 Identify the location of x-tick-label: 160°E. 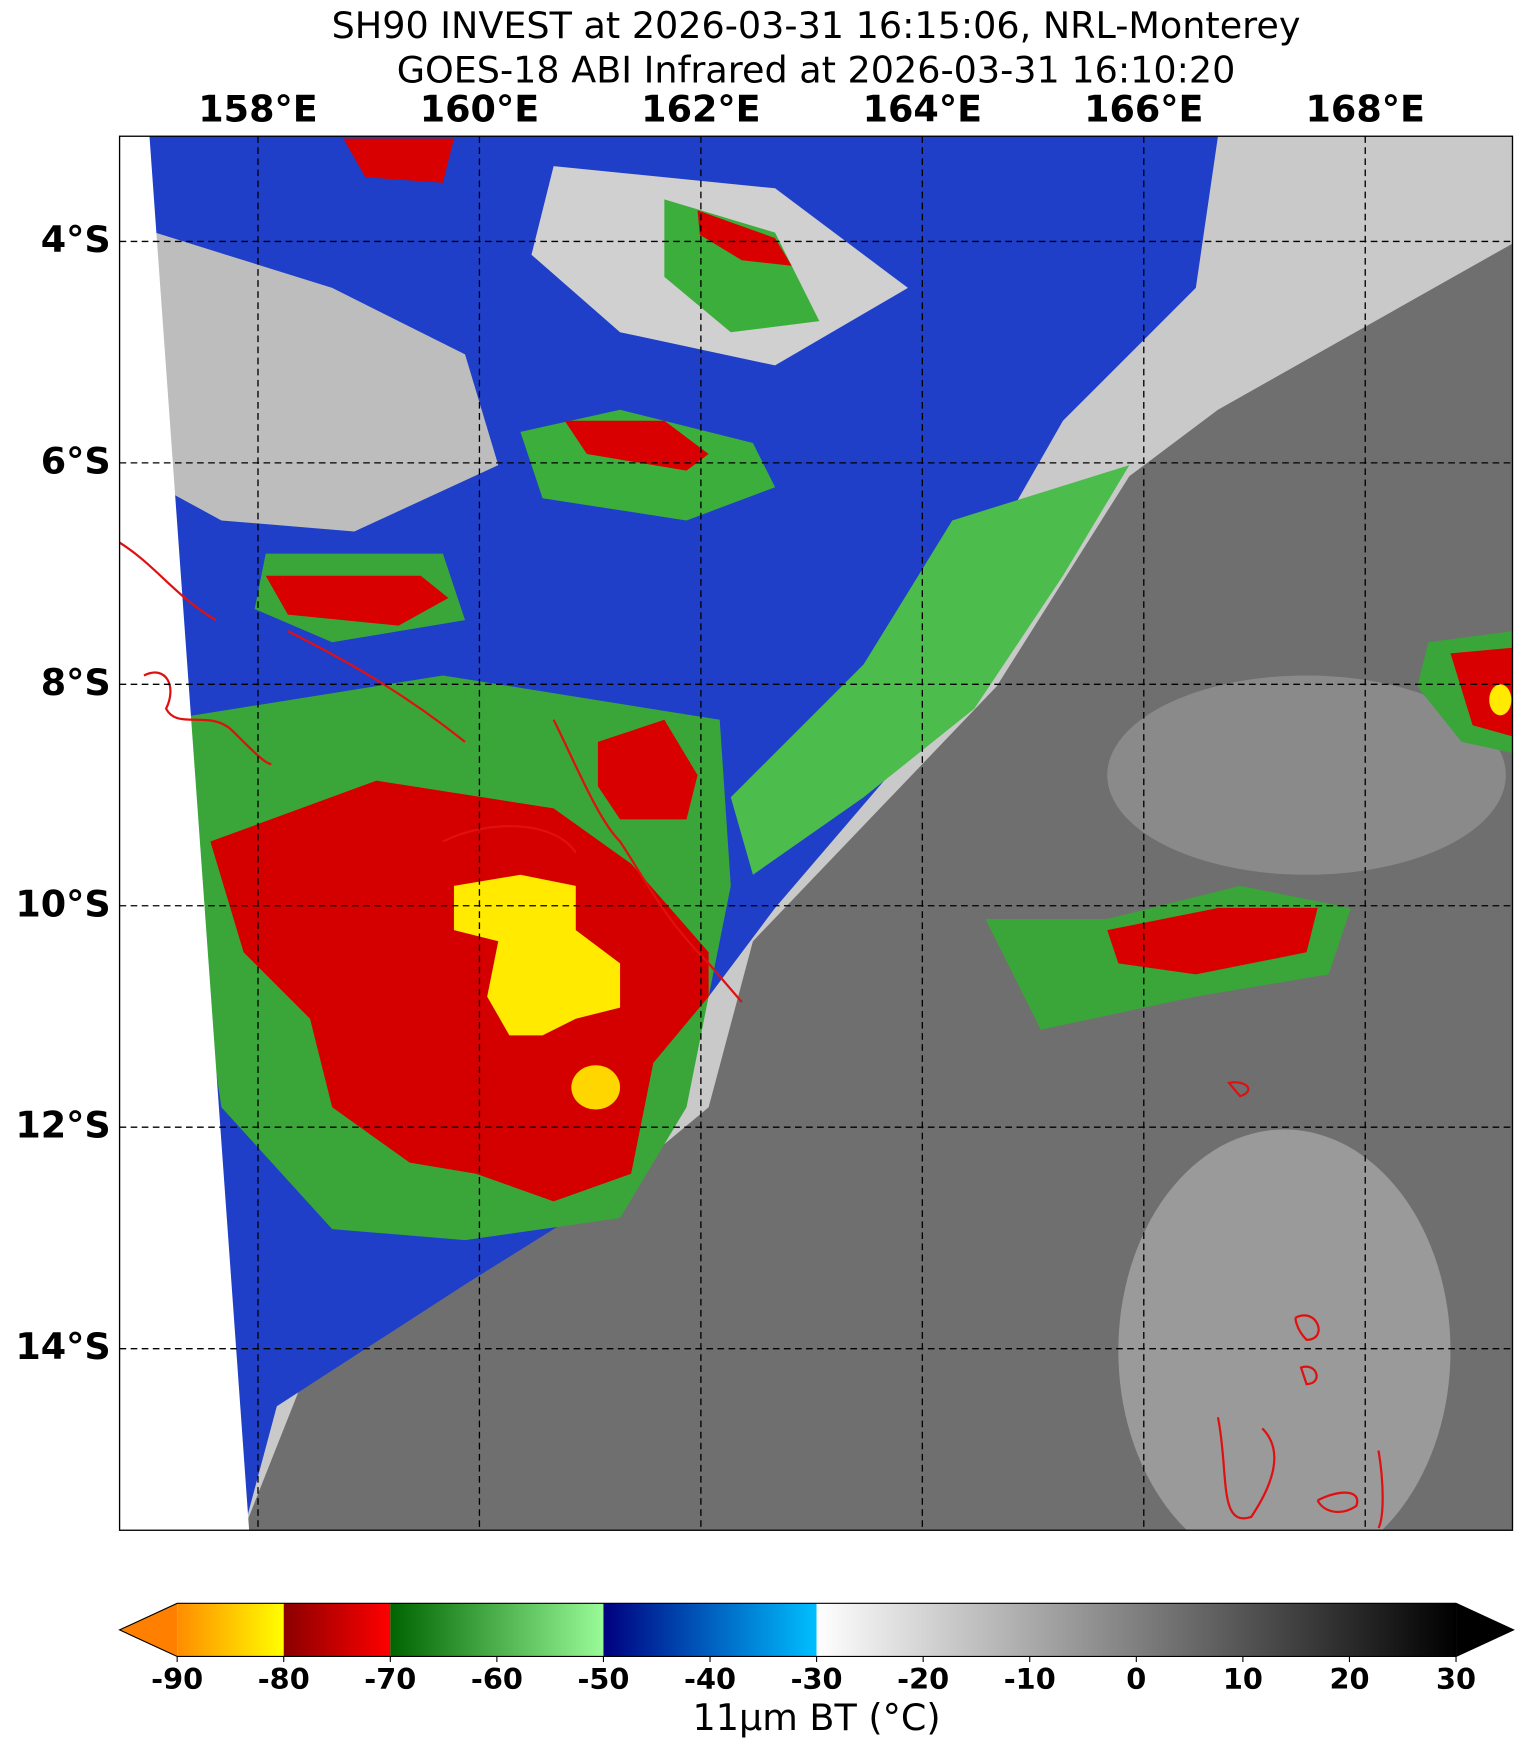
(479, 108).